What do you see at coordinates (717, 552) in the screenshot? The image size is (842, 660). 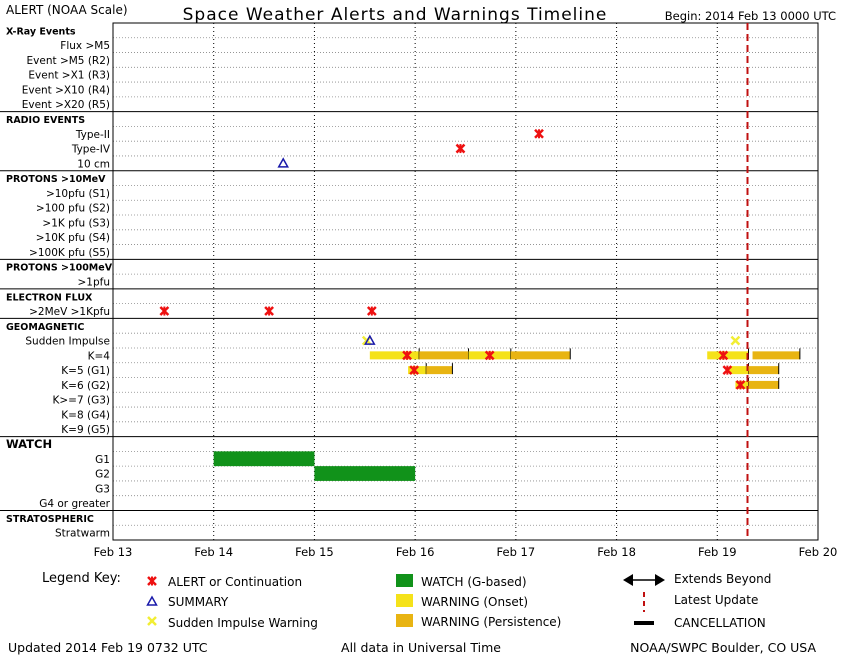 I see `x-tick-label: Feb 19` at bounding box center [717, 552].